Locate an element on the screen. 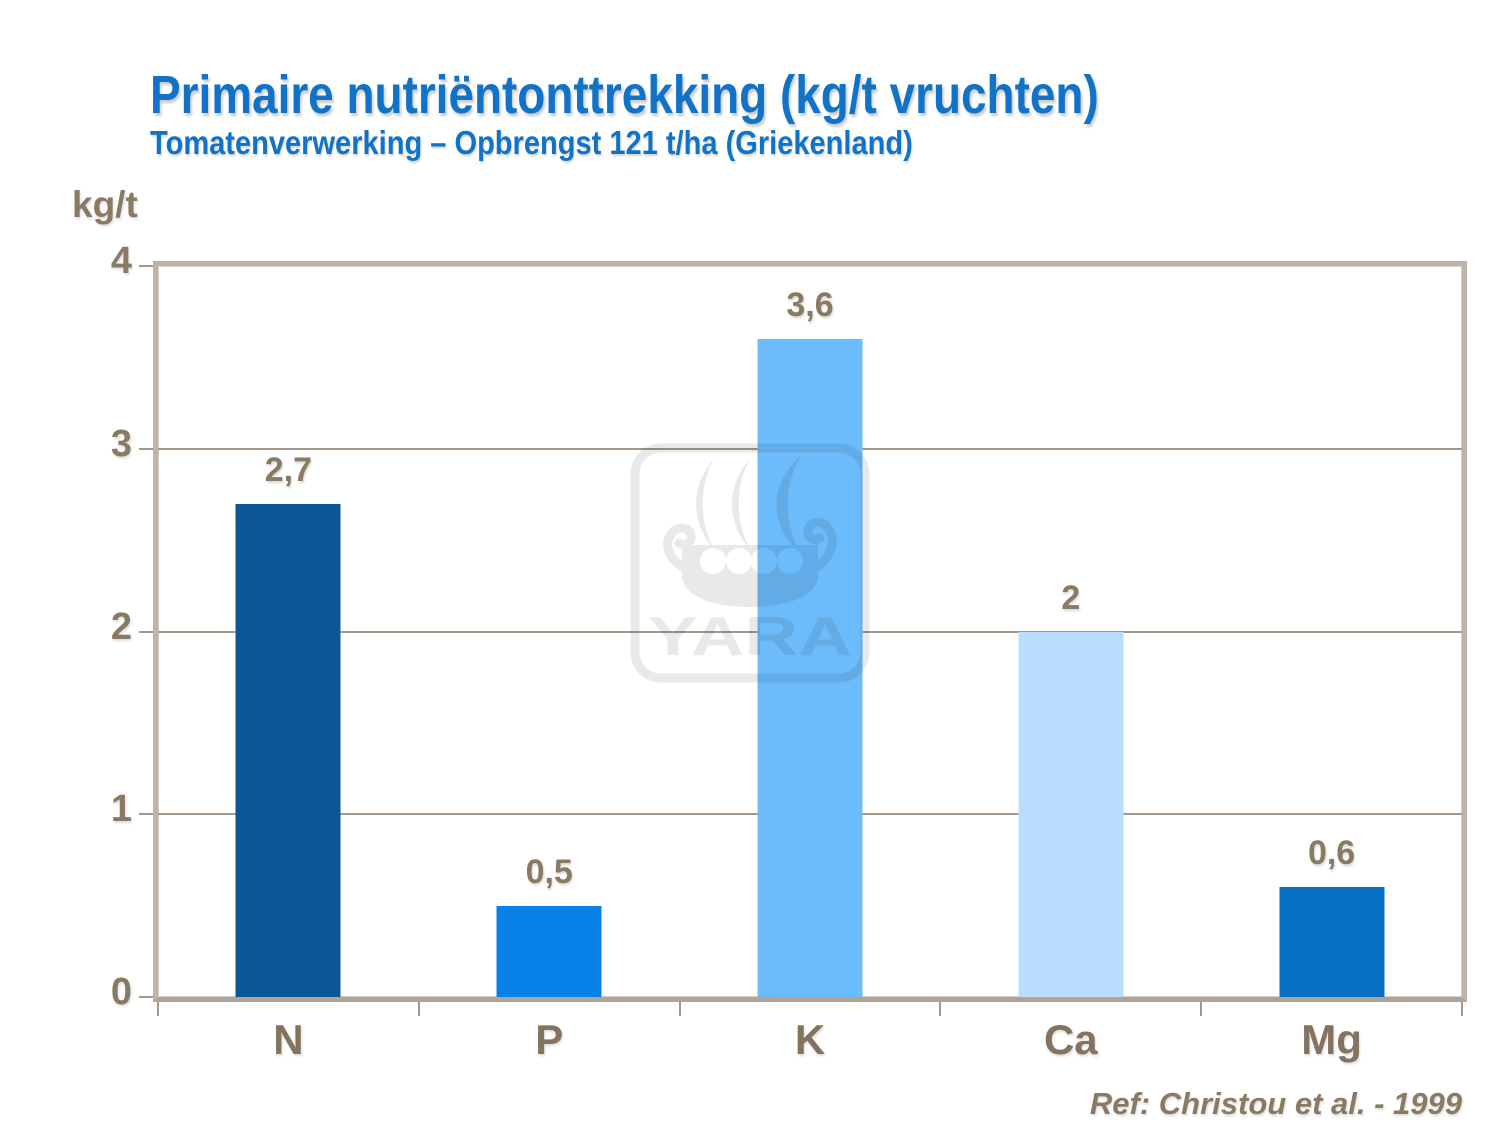 Image resolution: width=1500 pixels, height=1125 pixels. x-label-Ca: Ca is located at coordinates (1070, 1039).